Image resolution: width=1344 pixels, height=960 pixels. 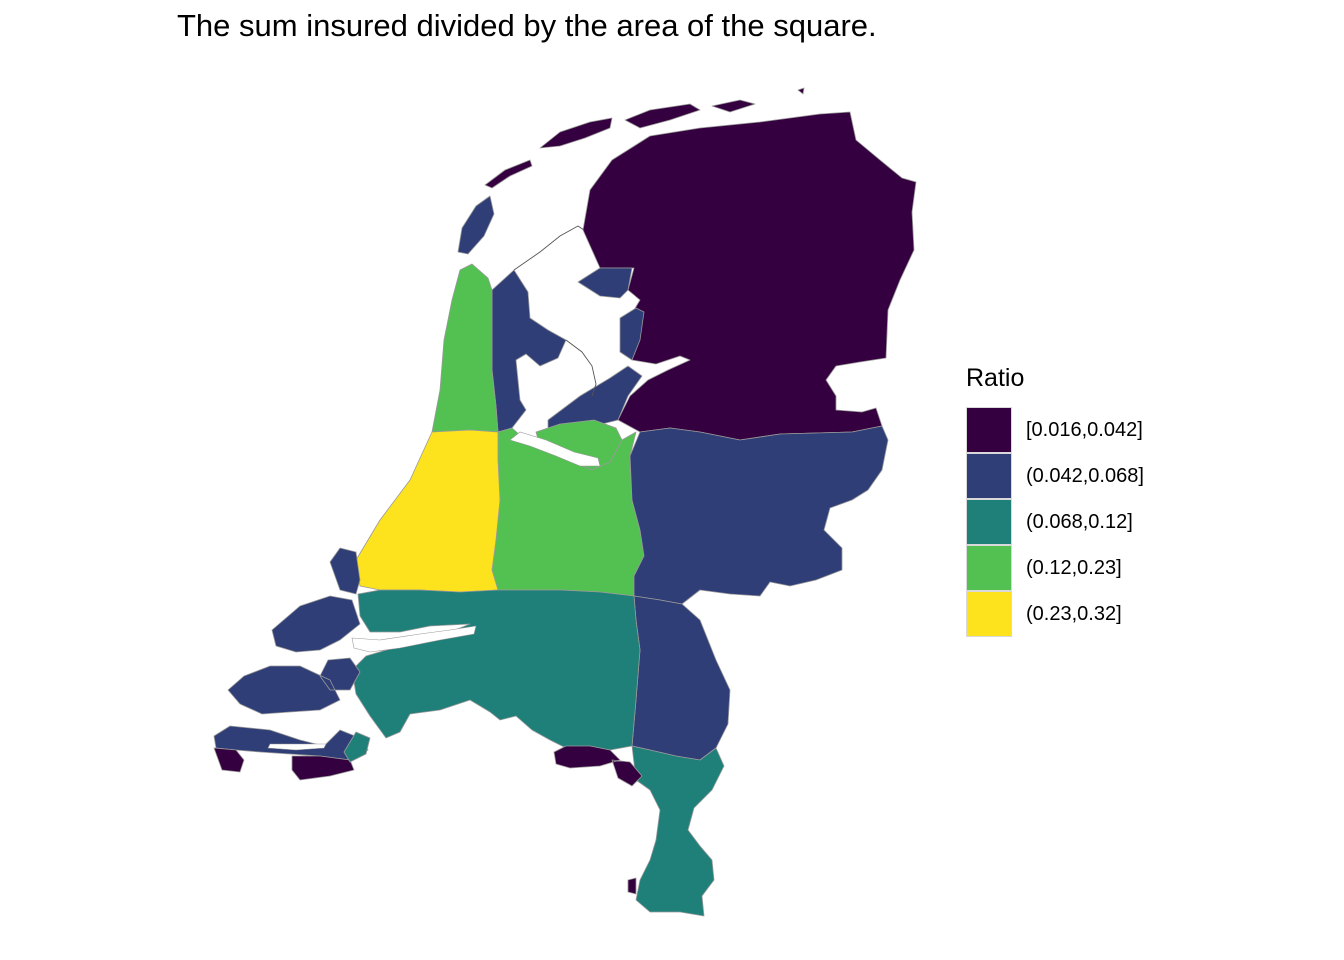 I want to click on region-brabant, so click(x=496, y=670).